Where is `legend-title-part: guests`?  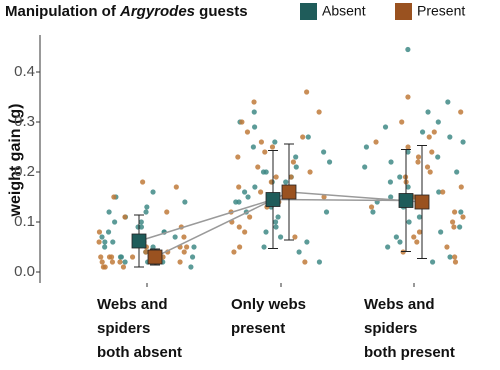
legend-title-part: guests is located at coordinates (221, 11).